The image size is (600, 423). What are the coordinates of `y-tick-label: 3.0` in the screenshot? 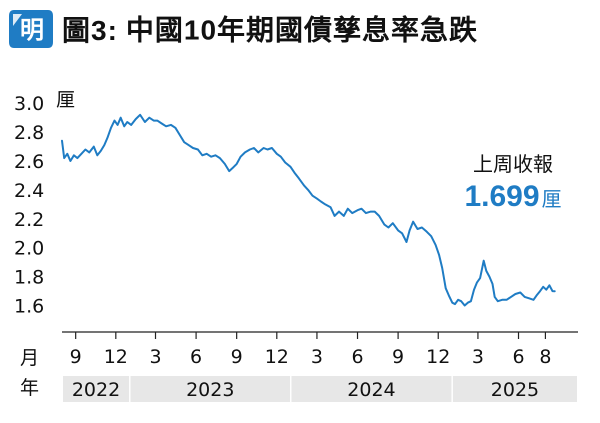 It's located at (29, 104).